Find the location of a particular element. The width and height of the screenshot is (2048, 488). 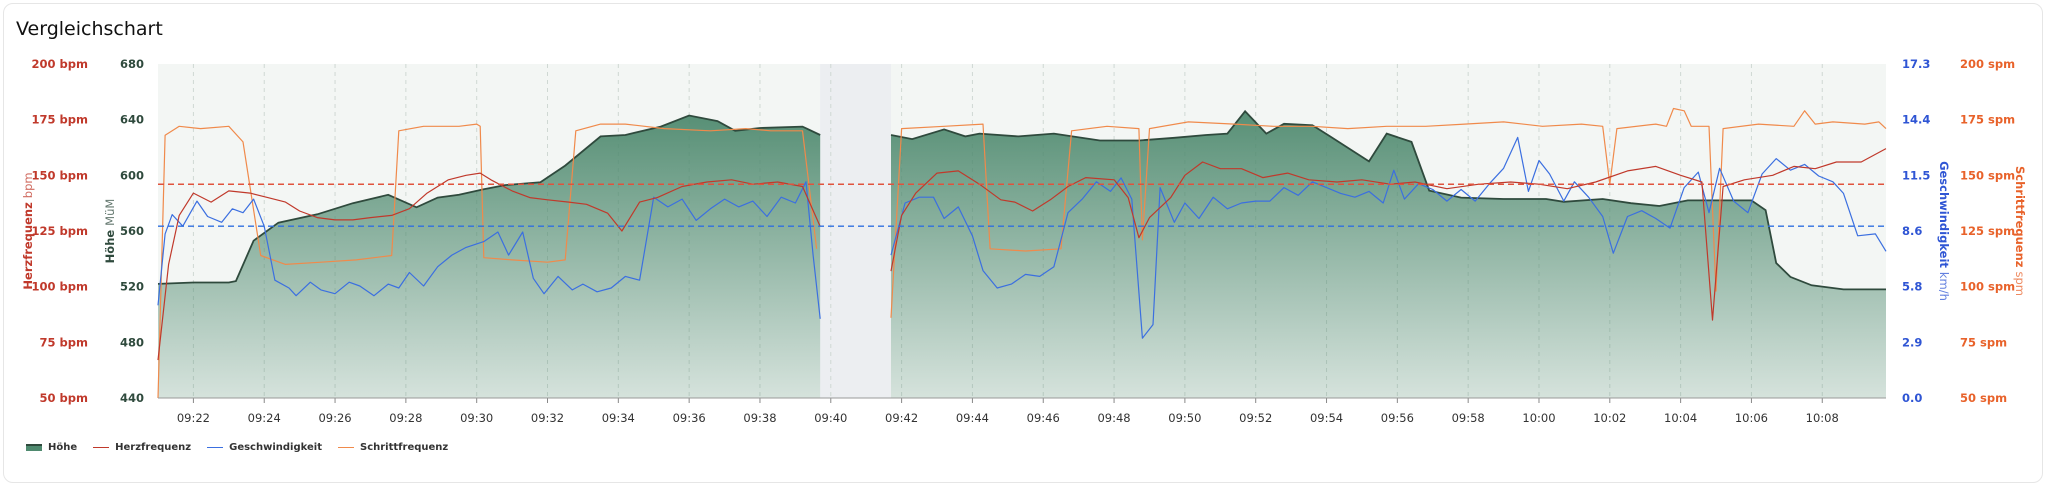

x-tick-label: 09:24 is located at coordinates (264, 418).